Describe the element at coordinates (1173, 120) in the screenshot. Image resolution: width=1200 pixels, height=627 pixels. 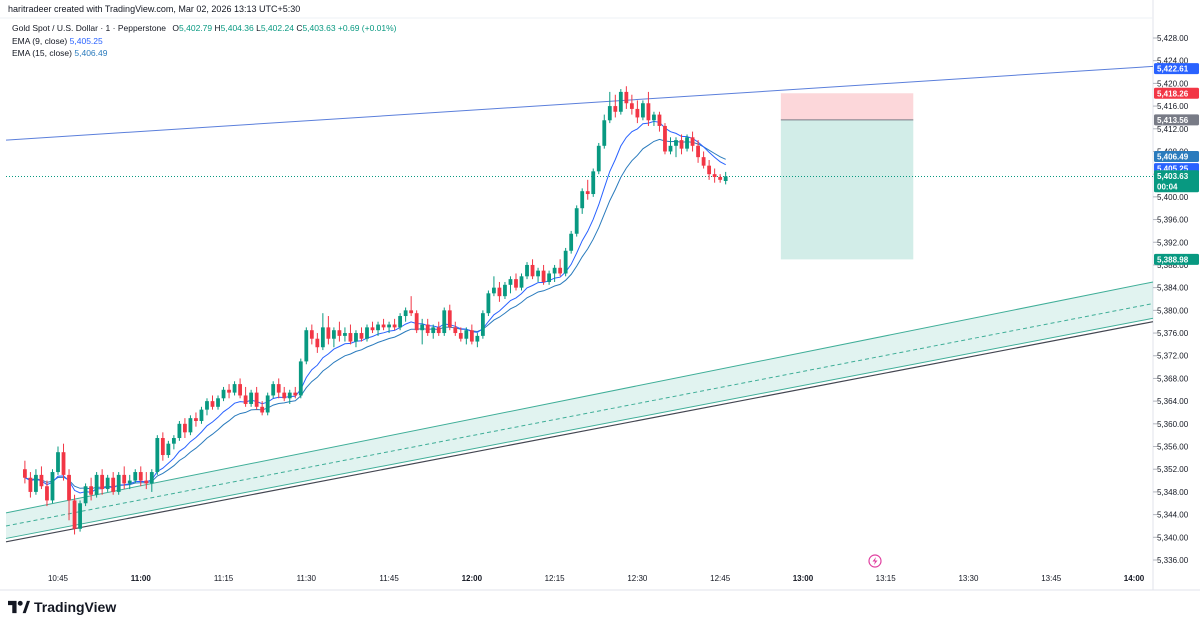
I see `price-badge-label: 5,413.56` at that location.